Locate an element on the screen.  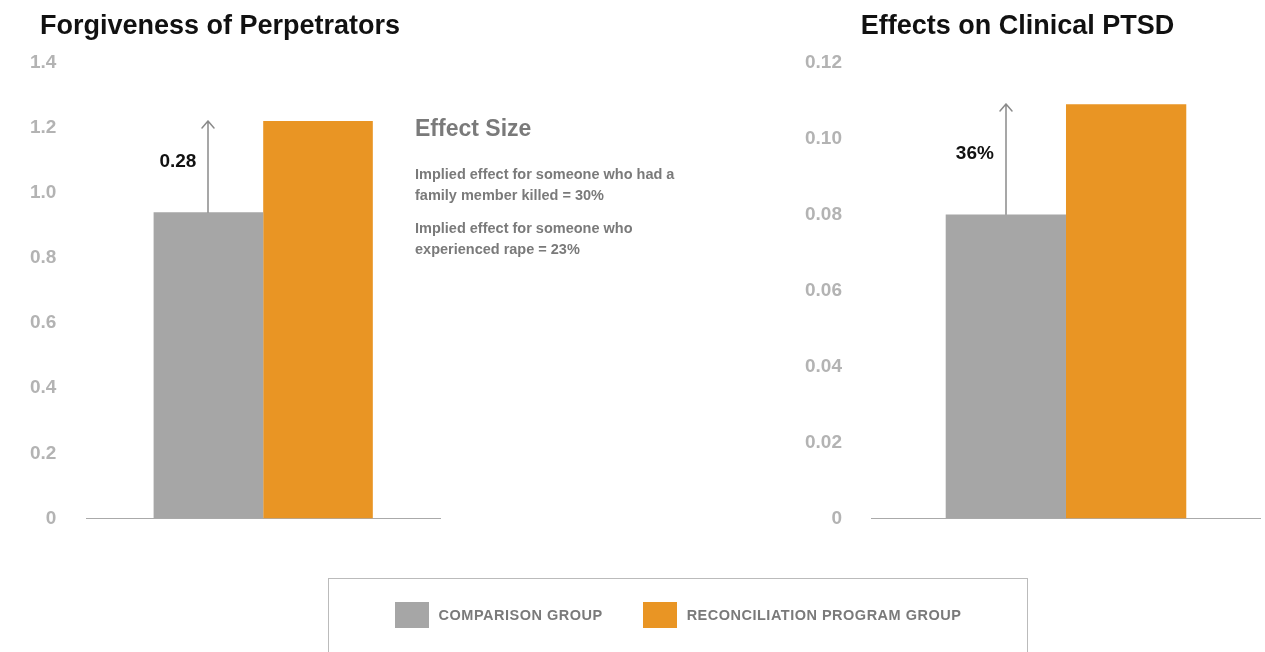
y-tick-label: 0.10 is located at coordinates (823, 137).